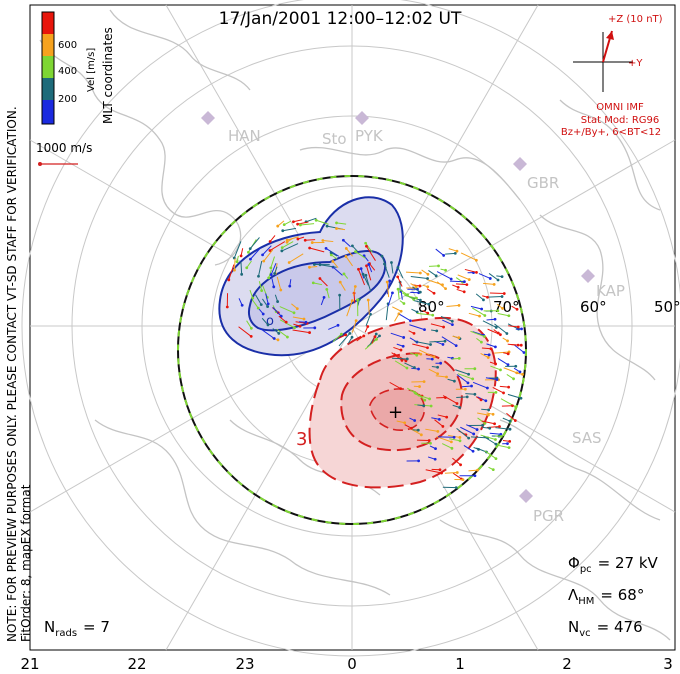 Image resolution: width=680 pixels, height=674 pixels. Describe the element at coordinates (588, 276) in the screenshot. I see `station-marker` at that location.